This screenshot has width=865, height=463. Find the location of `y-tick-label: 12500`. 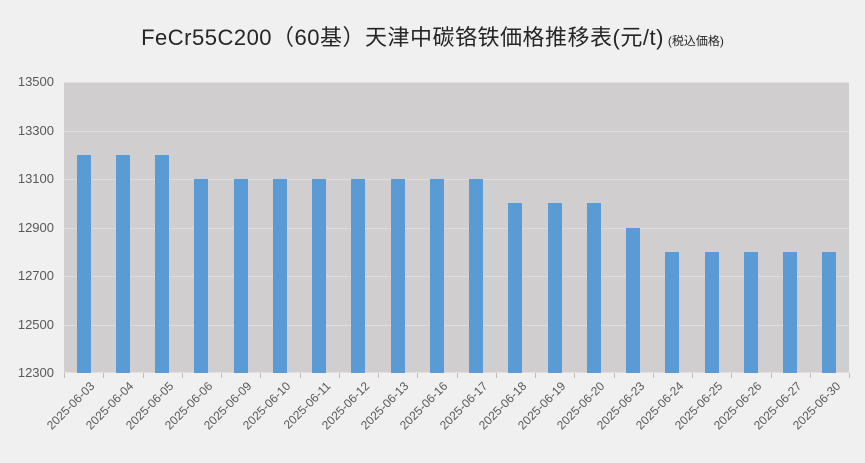

y-tick-label: 12500 is located at coordinates (35, 324).